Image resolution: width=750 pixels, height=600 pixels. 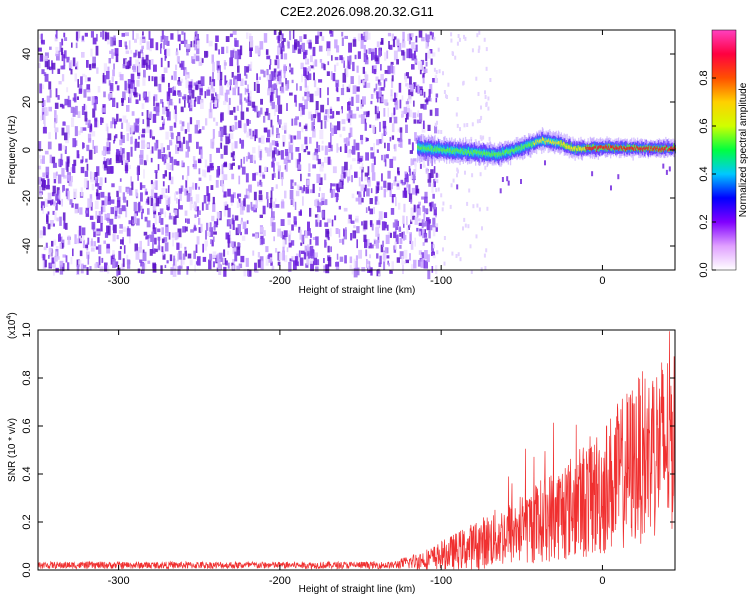 I want to click on colorbar-tick-label: 0.6, so click(x=704, y=125).